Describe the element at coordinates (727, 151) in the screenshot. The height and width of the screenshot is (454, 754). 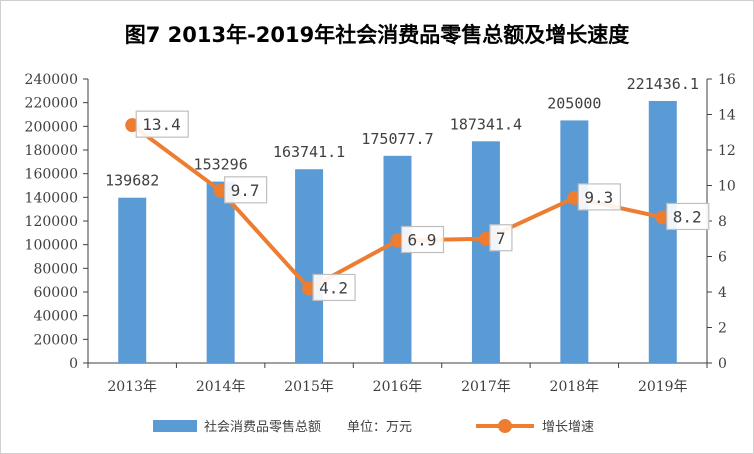
I see `right-tick-label: 12` at that location.